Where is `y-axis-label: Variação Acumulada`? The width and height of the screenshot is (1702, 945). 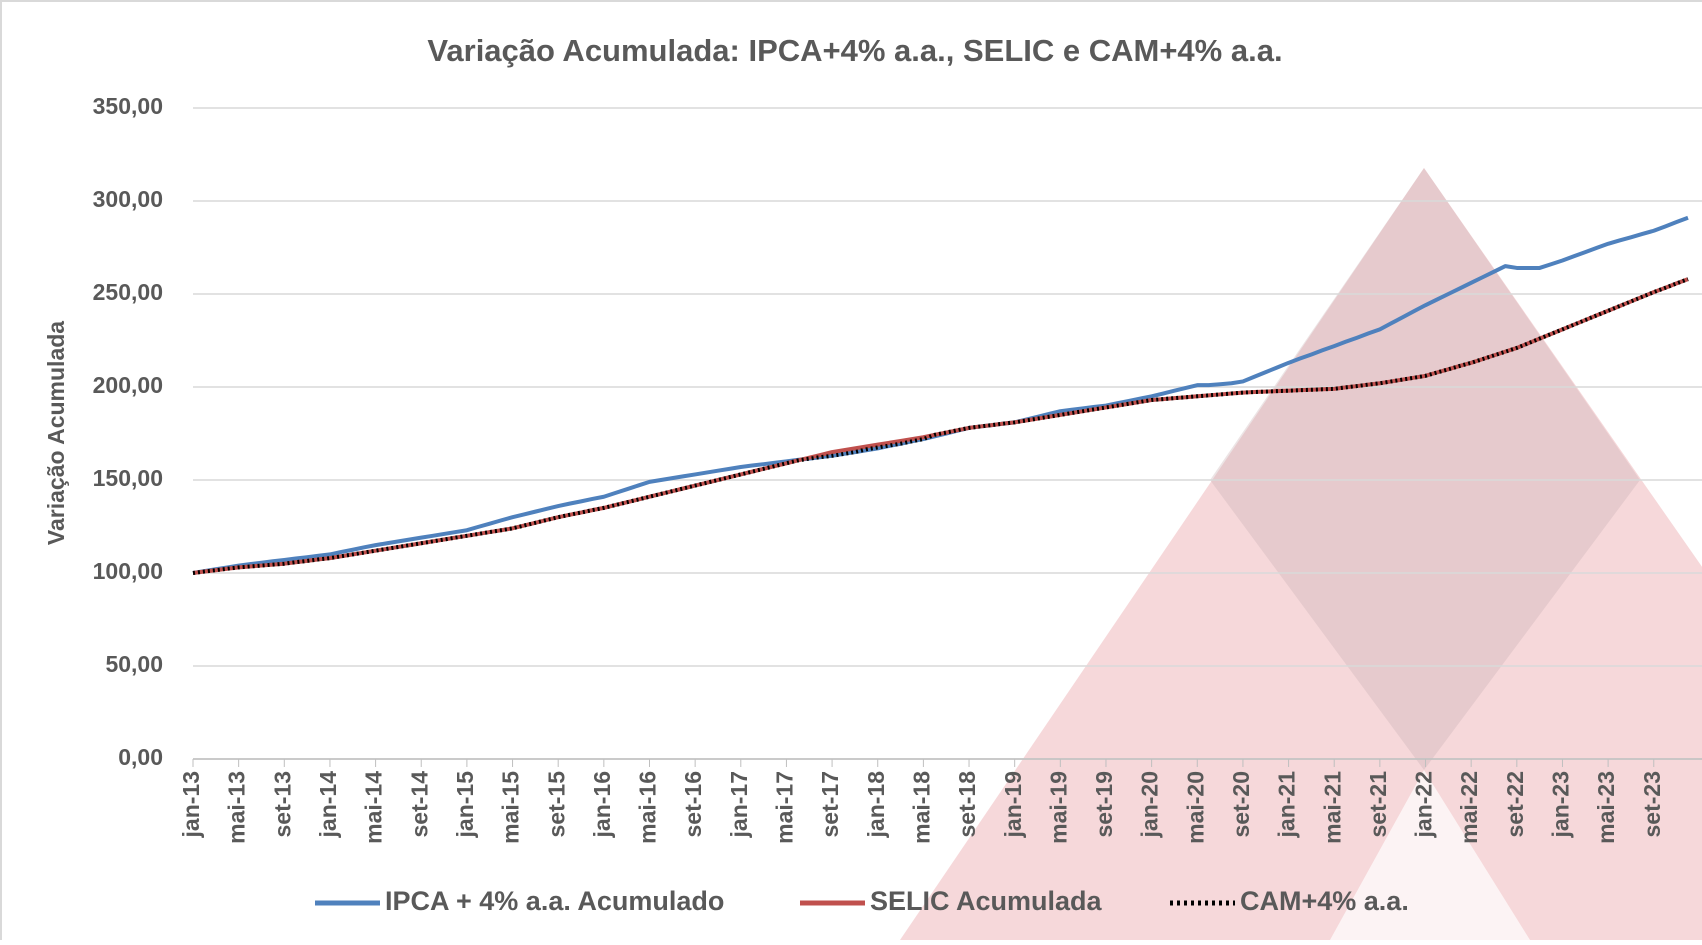
y-axis-label: Variação Acumulada is located at coordinates (56, 433).